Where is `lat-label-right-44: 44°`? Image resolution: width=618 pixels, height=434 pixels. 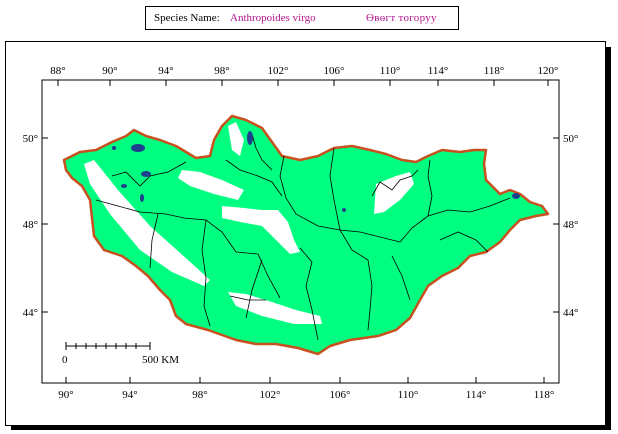 lat-label-right-44: 44° is located at coordinates (570, 313).